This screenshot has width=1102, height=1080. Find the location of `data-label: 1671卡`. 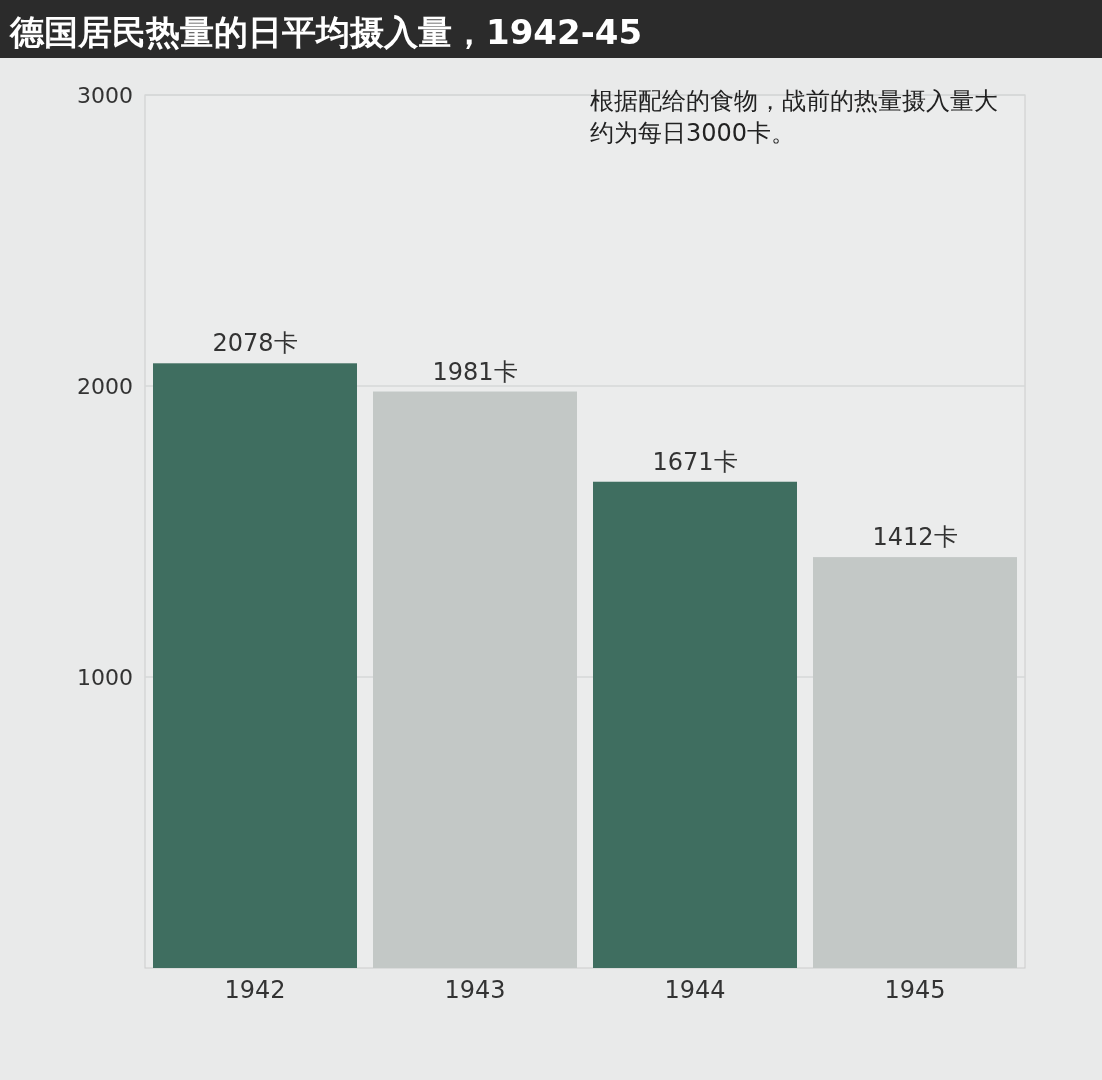

data-label: 1671卡 is located at coordinates (695, 461).